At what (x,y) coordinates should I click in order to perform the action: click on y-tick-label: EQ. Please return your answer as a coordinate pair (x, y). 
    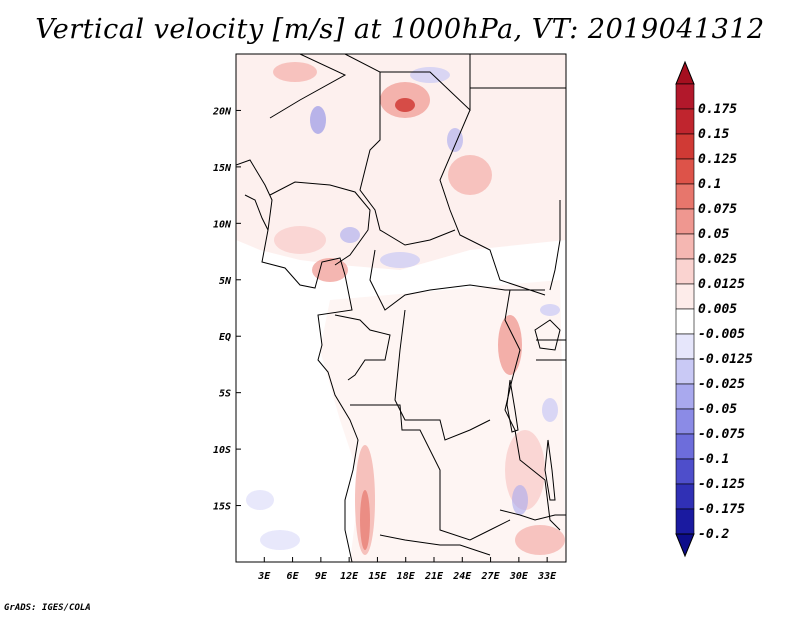
    Looking at the image, I should click on (225, 337).